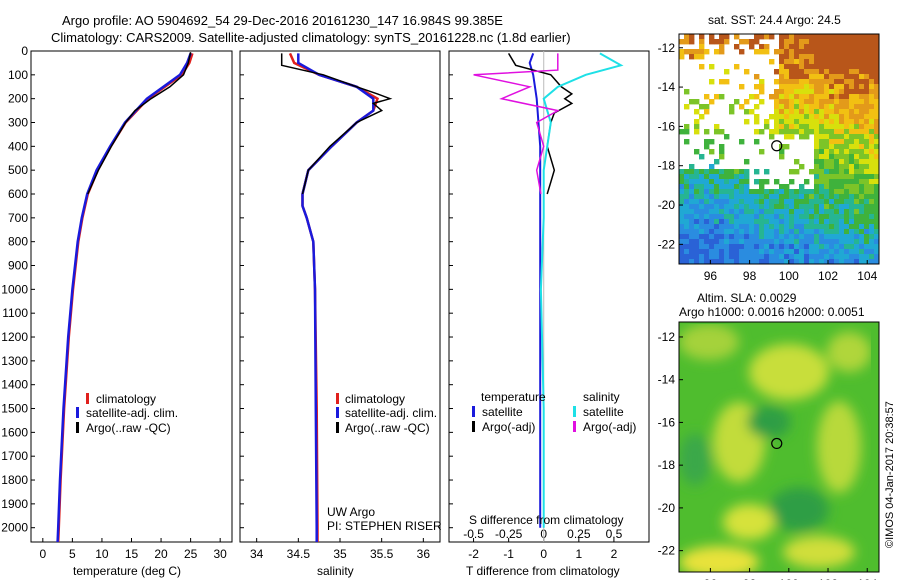  What do you see at coordinates (779, 149) in the screenshot?
I see `sst-map-frame` at bounding box center [779, 149].